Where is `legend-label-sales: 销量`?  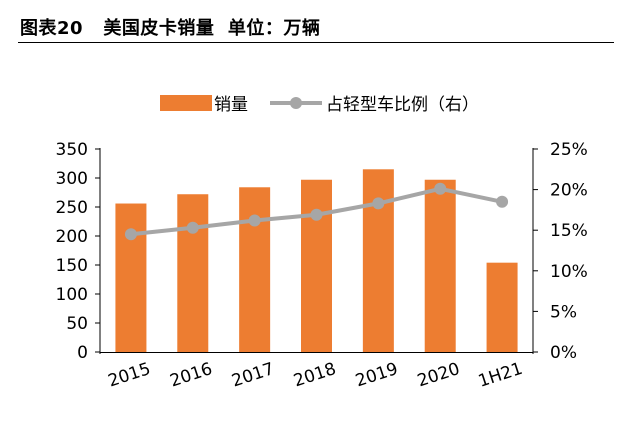
legend-label-sales: 销量 is located at coordinates (231, 105).